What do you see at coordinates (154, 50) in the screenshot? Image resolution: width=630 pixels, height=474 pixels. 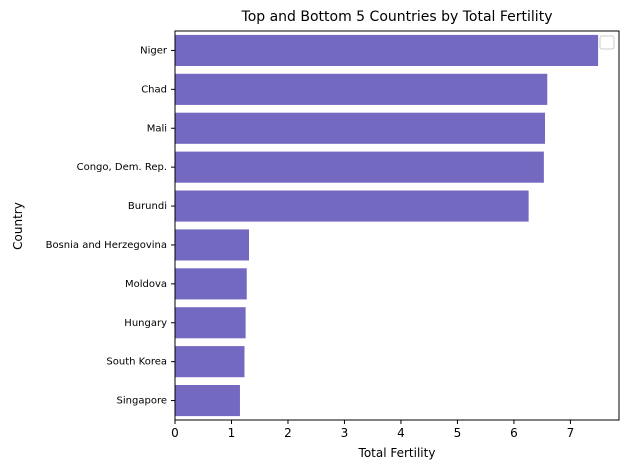 I see `y-tick-label: Niger` at bounding box center [154, 50].